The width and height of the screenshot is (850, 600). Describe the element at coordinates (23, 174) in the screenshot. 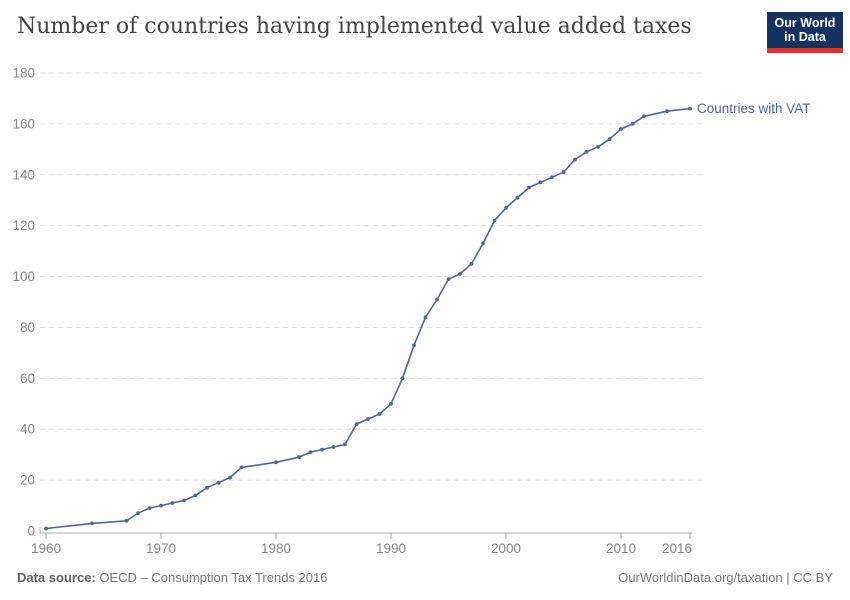

I see `y-axis-tick-label: 140` at that location.